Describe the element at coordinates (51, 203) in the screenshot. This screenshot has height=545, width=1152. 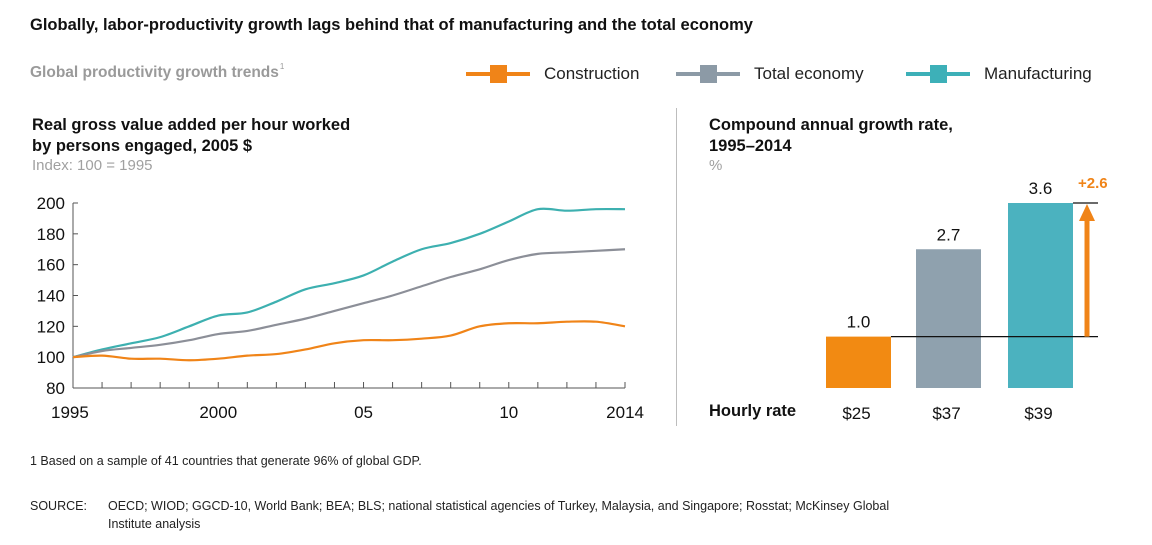
I see `y-tick-label: 200` at that location.